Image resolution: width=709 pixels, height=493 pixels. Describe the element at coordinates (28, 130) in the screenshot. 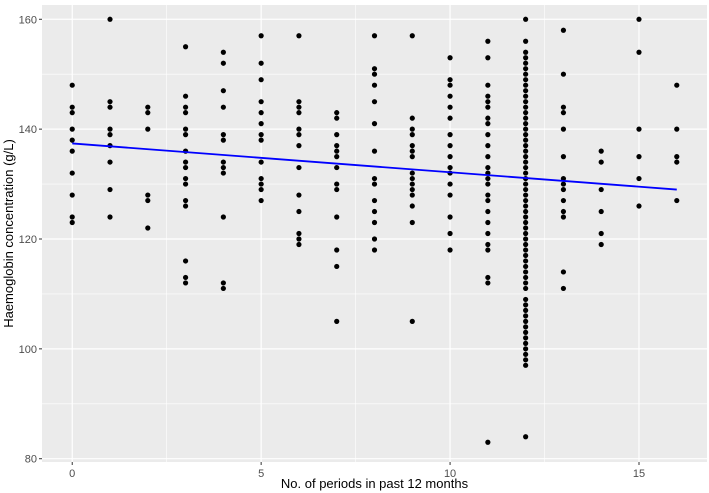

I see `y-tick-label: 140` at that location.